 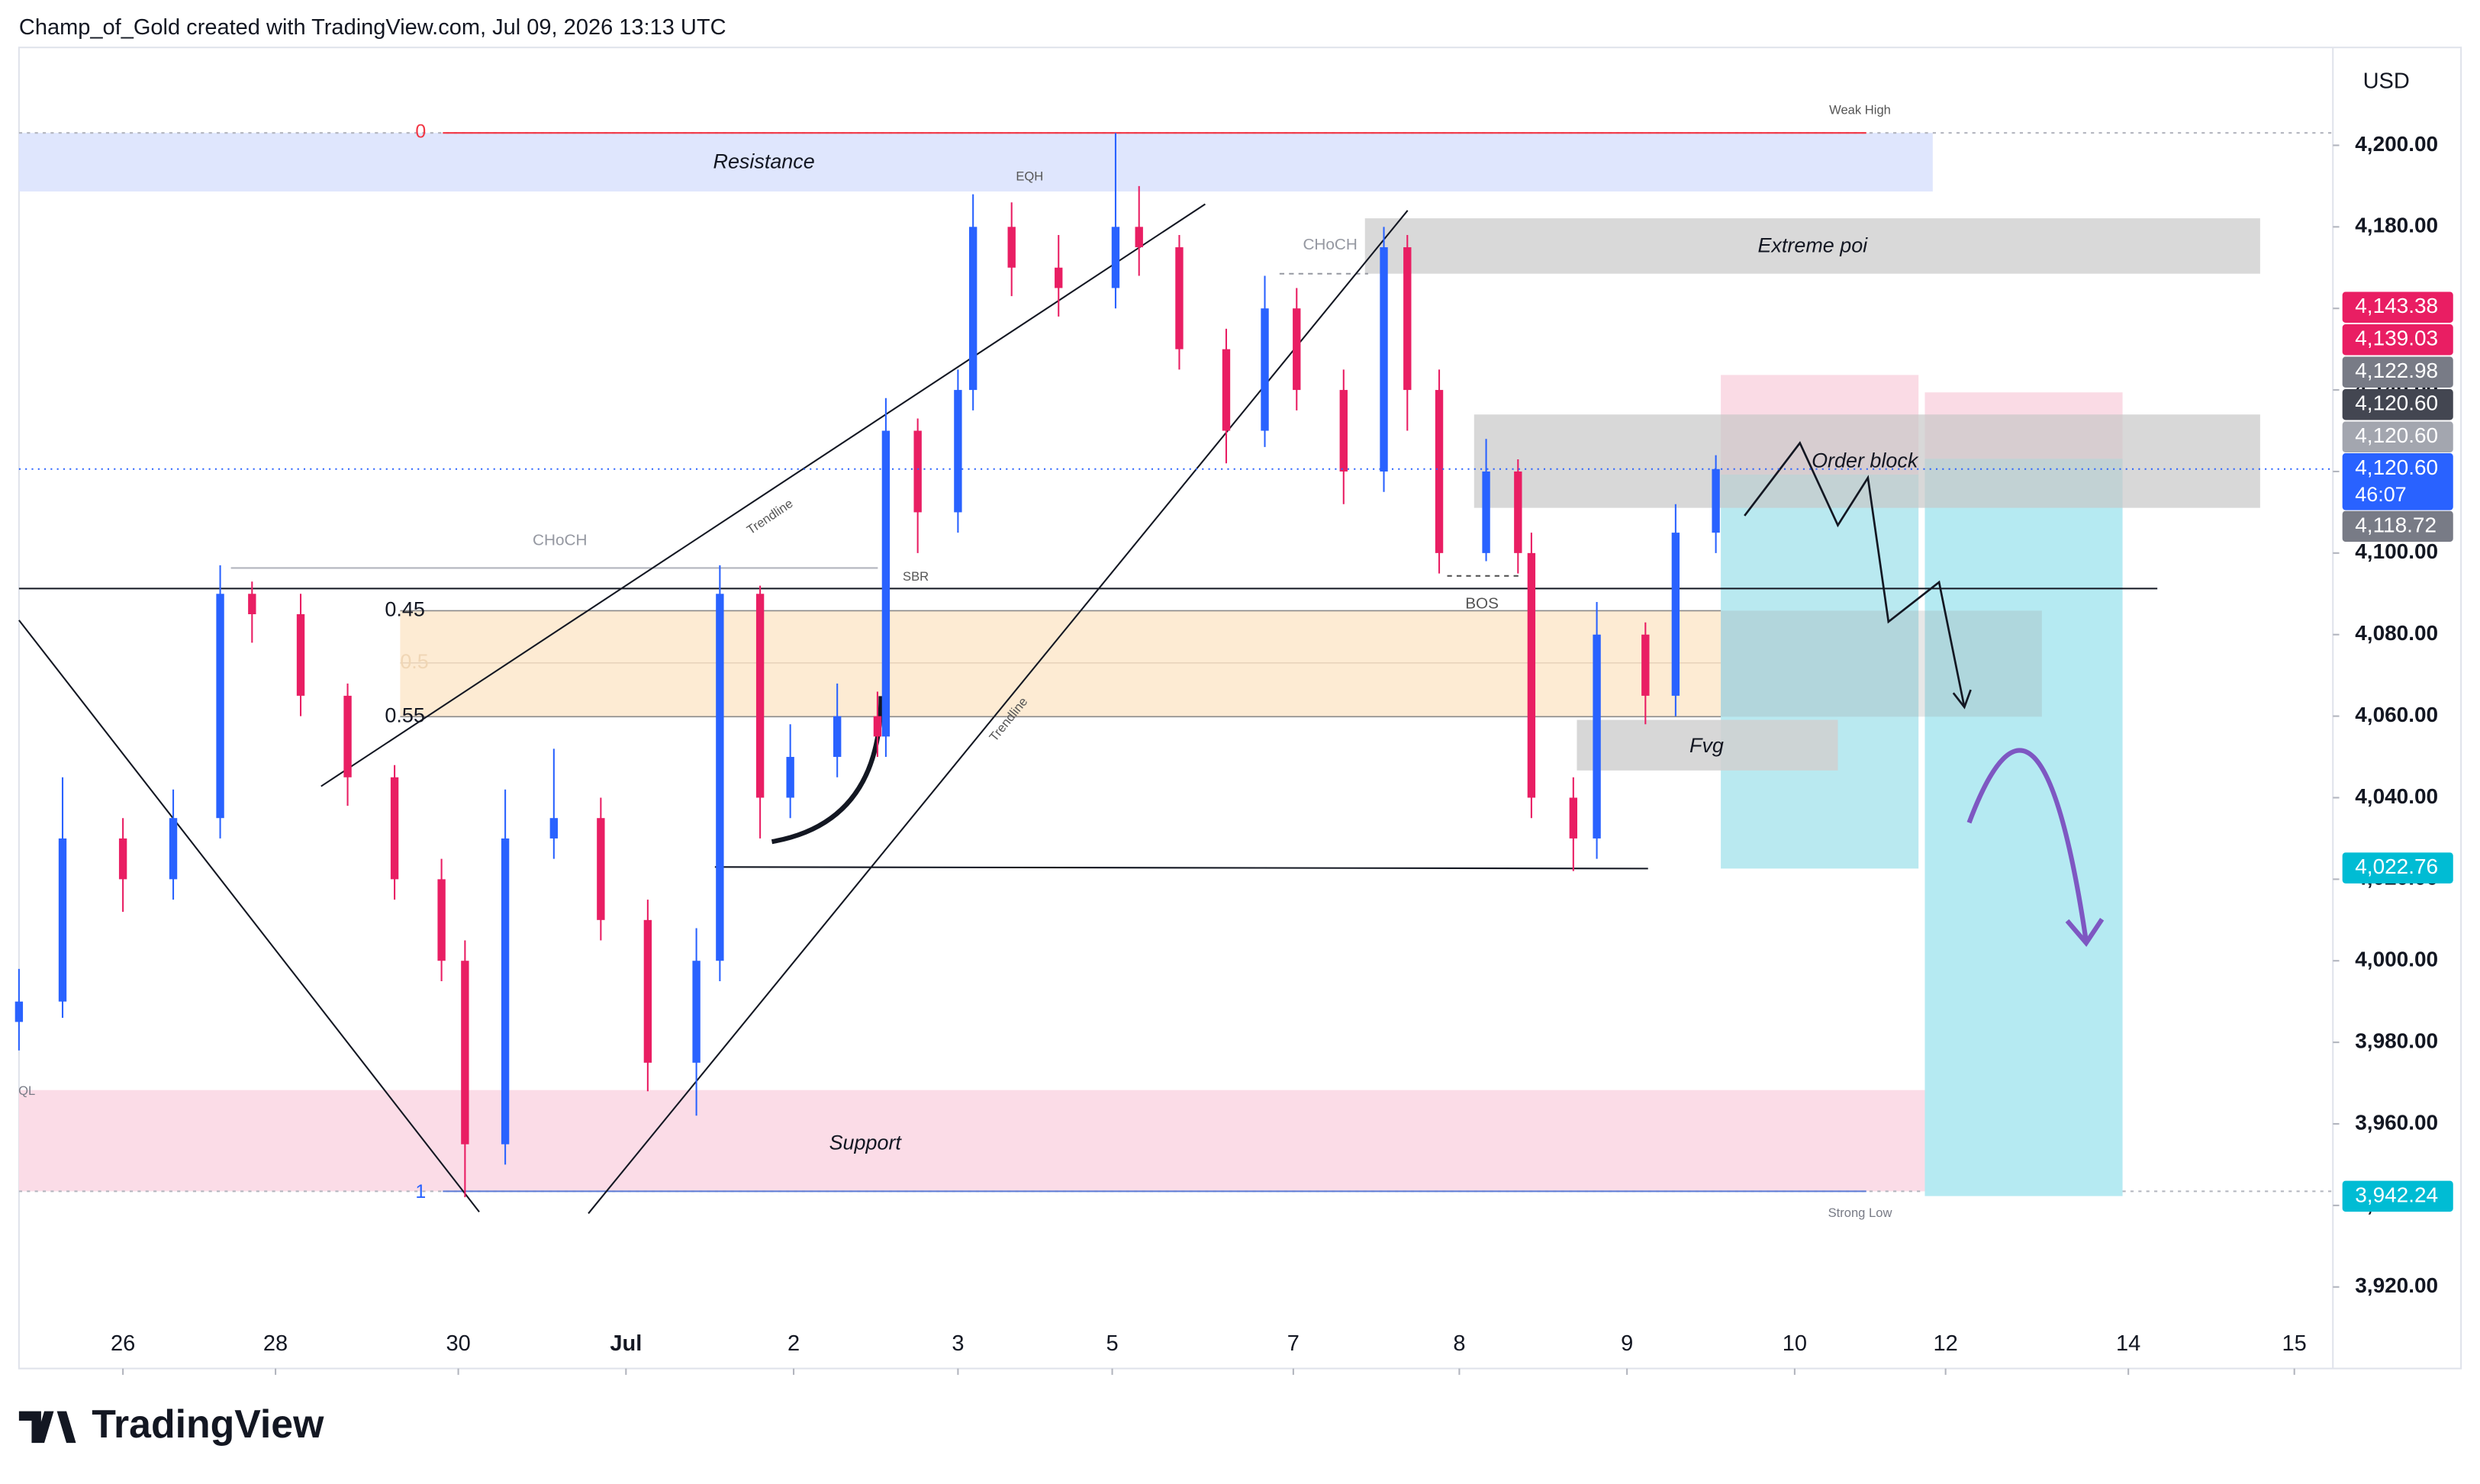 I want to click on x-tick-label: 9, so click(x=1627, y=1343).